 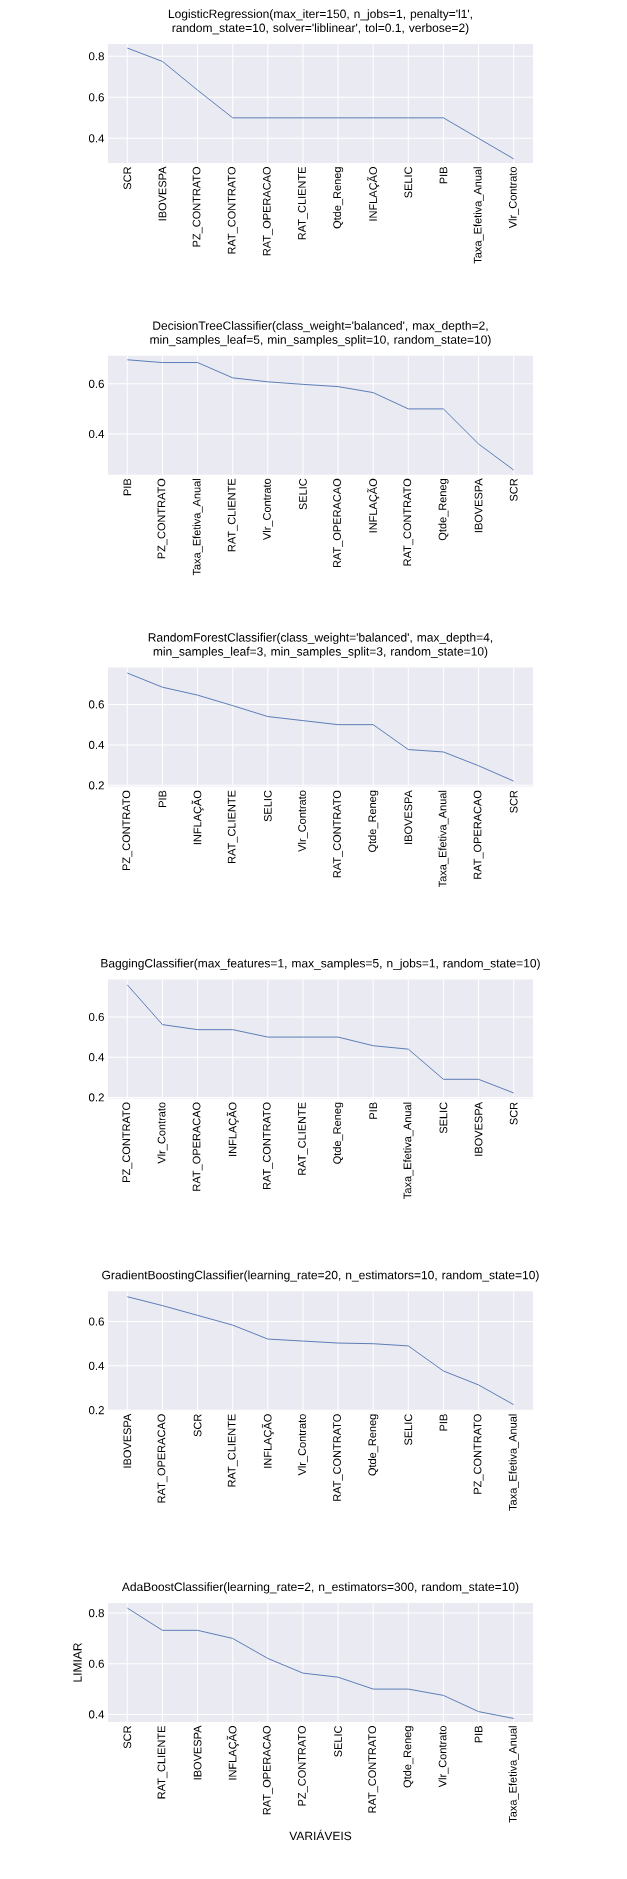 What do you see at coordinates (320, 645) in the screenshot?
I see `chart-title: RandomForestClassifier(class_weight='balanced', max_depth=4, min_samples_leaf=3, min_samples_split=3, random_state=10)` at bounding box center [320, 645].